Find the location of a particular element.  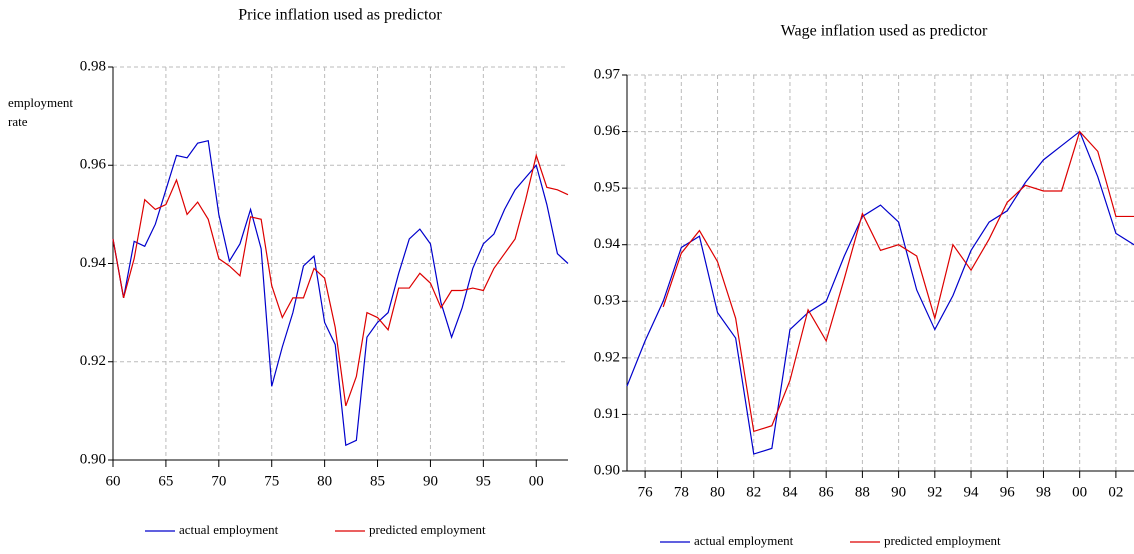

x-tick-label: 70 is located at coordinates (218, 481).